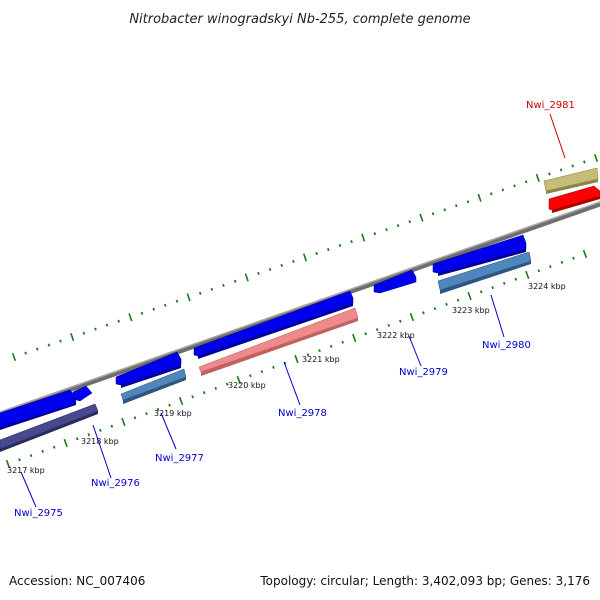 This screenshot has width=600, height=600. I want to click on gene-label-nwi-2981: Nwi_2981, so click(550, 105).